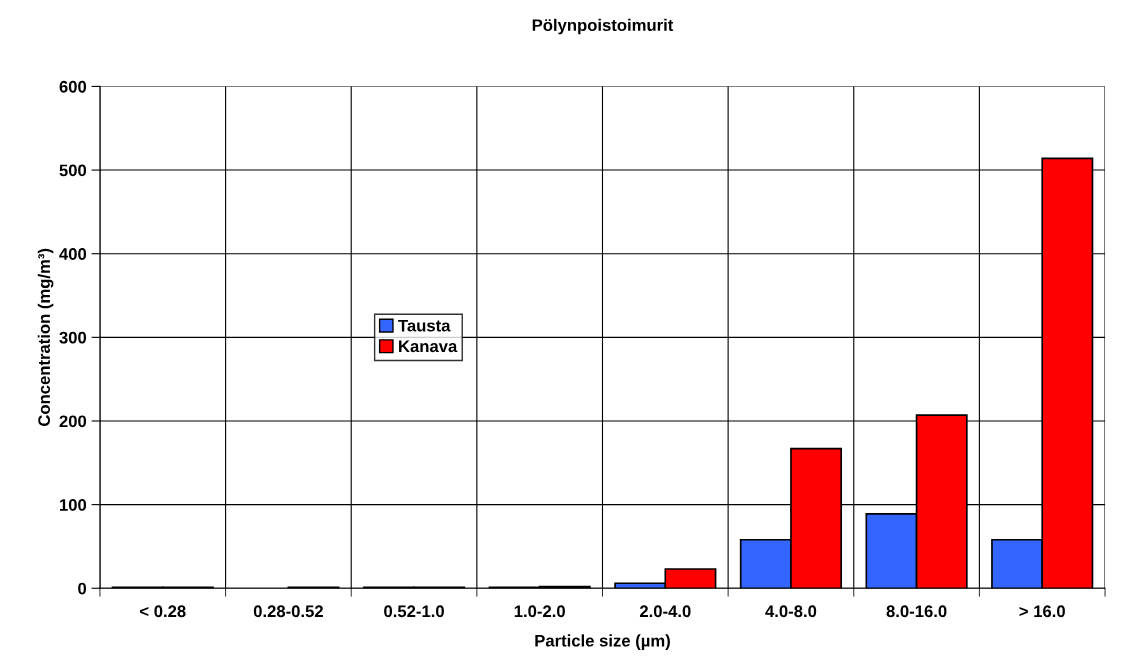 The image size is (1123, 670). Describe the element at coordinates (73, 254) in the screenshot. I see `y-tick-label: 400` at that location.